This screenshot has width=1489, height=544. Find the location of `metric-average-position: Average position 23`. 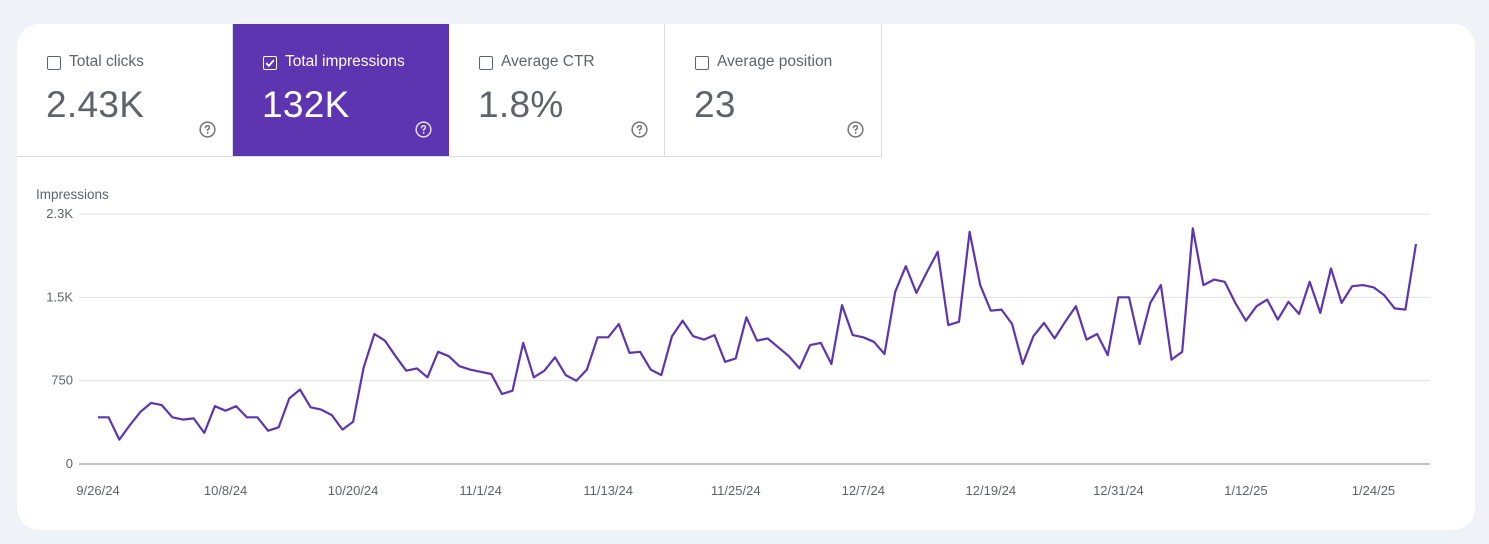

metric-average-position: Average position 23 is located at coordinates (773, 90).